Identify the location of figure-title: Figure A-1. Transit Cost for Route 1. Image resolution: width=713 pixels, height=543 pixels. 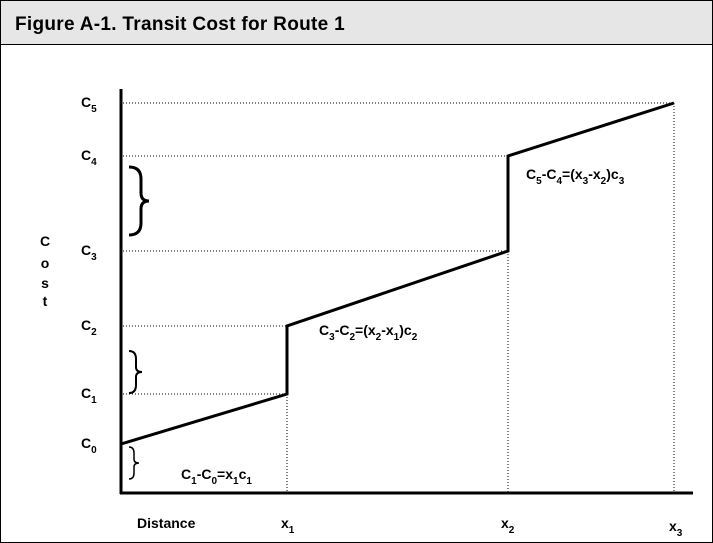
(356, 23).